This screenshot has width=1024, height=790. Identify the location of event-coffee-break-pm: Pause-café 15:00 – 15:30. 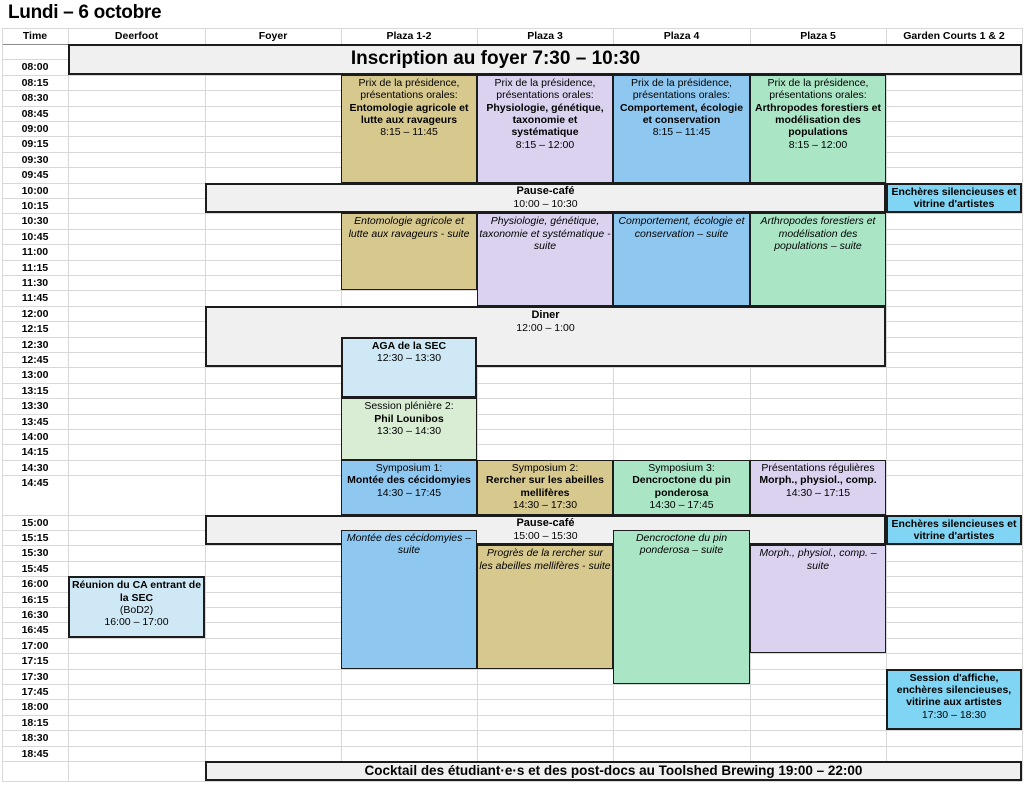
(545, 530).